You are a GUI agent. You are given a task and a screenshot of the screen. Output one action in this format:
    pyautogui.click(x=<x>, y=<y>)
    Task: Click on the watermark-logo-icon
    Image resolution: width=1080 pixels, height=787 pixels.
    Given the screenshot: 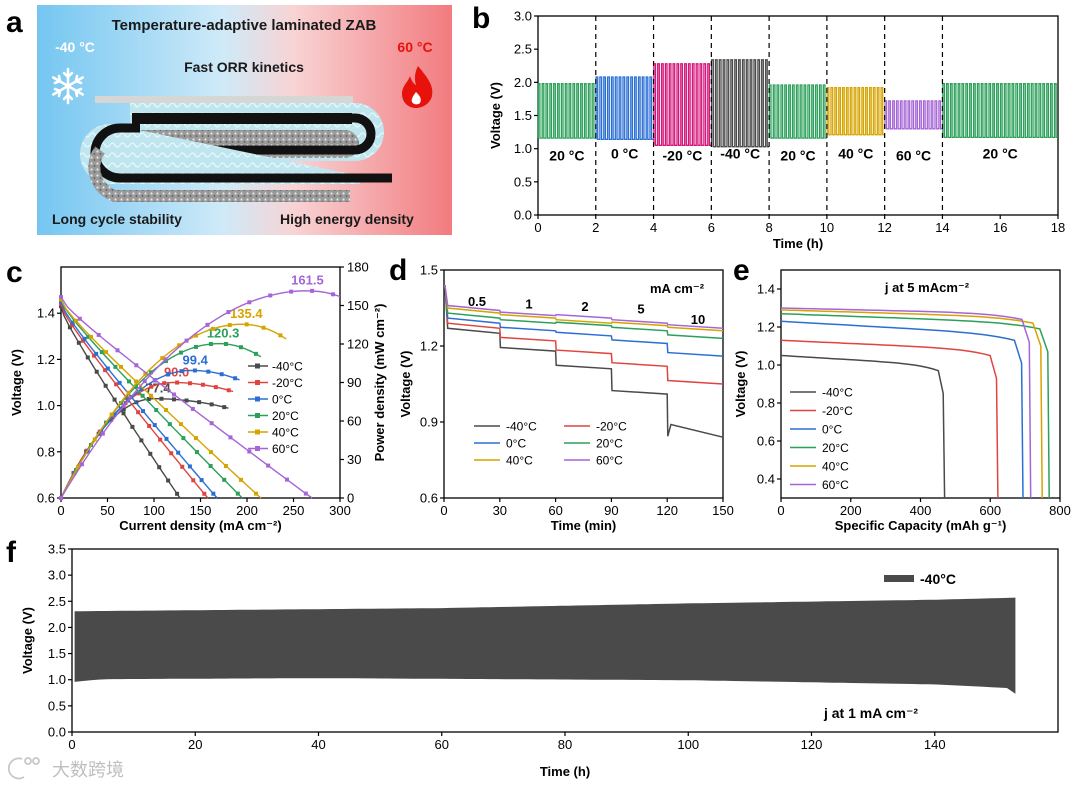 What is the action you would take?
    pyautogui.click(x=23, y=768)
    